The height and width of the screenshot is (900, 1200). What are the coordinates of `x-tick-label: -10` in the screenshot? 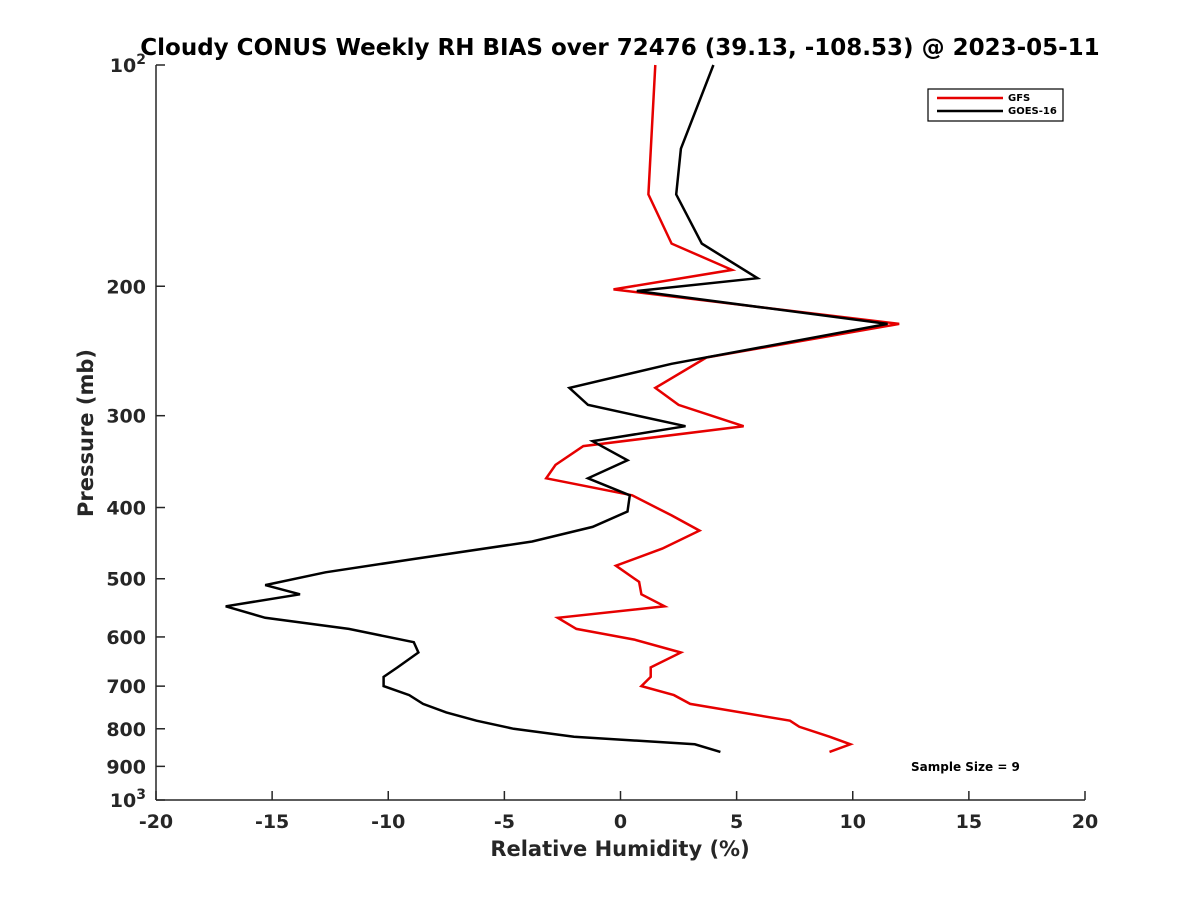 It's located at (388, 822).